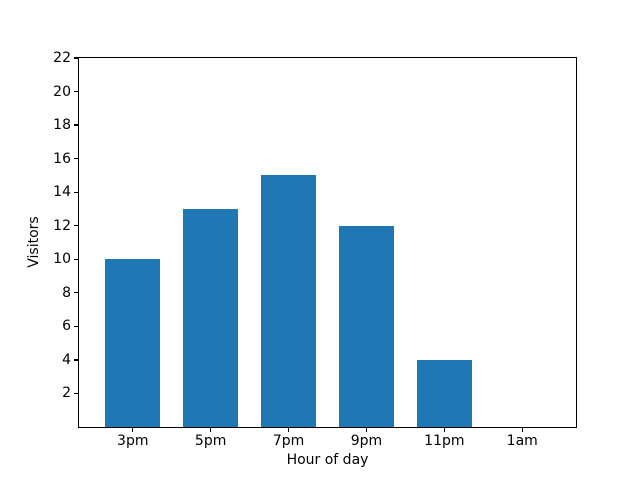 The height and width of the screenshot is (480, 640). Describe the element at coordinates (66, 292) in the screenshot. I see `y-tick-label-8: 8` at that location.